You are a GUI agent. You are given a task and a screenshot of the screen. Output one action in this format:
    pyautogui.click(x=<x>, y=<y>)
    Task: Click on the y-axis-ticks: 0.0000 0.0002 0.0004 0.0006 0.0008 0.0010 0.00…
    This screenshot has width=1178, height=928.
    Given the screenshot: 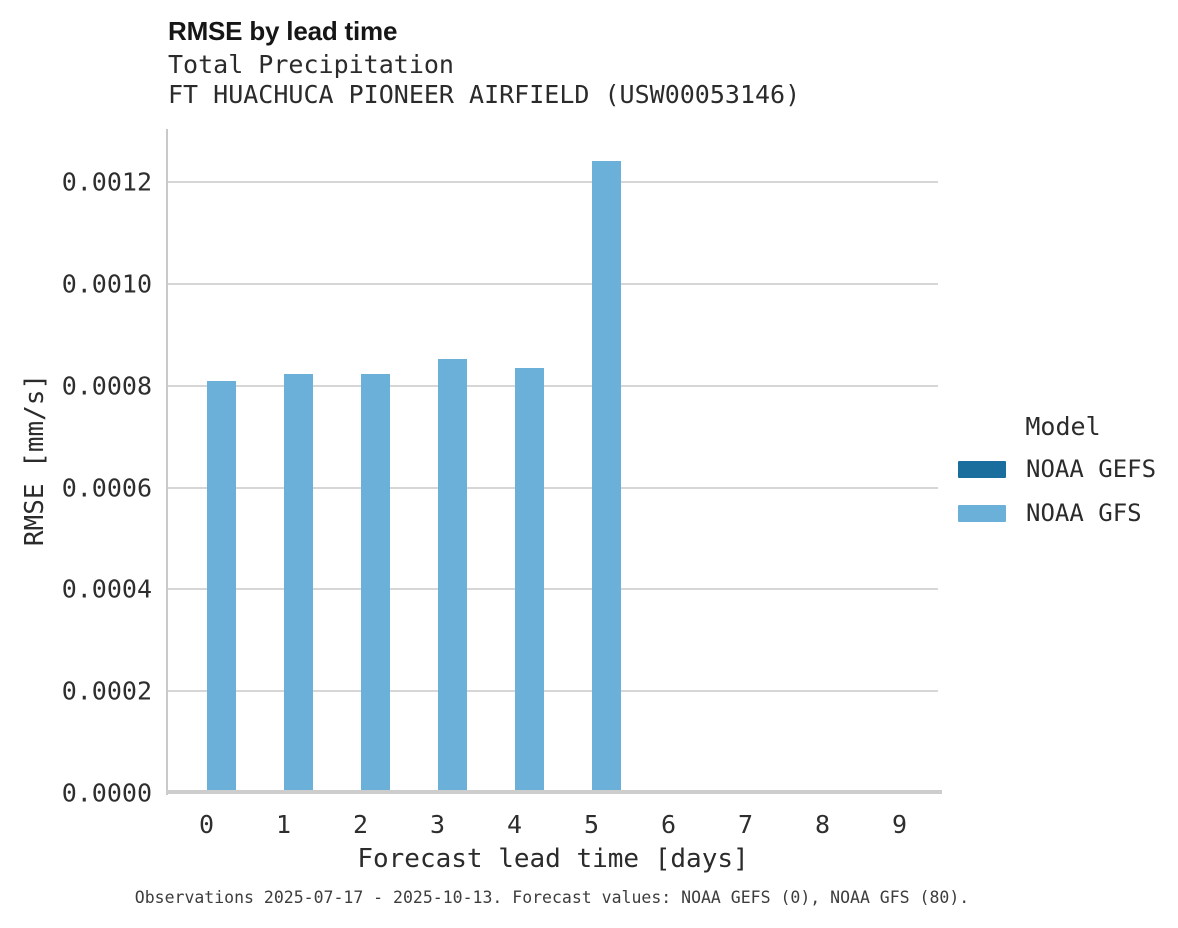 What is the action you would take?
    pyautogui.click(x=96, y=468)
    